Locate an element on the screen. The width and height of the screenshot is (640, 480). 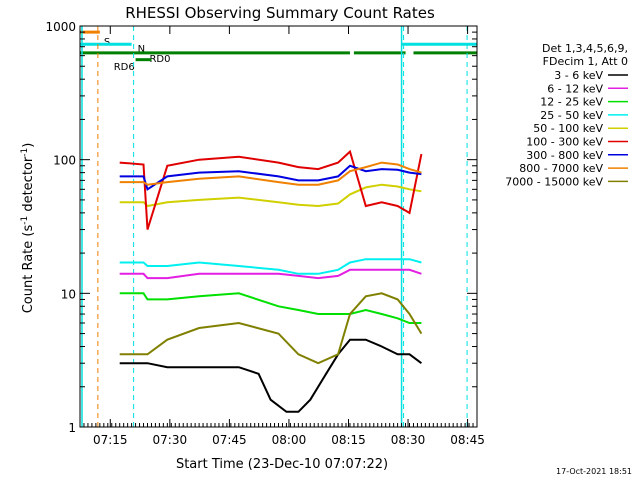
flag-label-s: S is located at coordinates (107, 42).